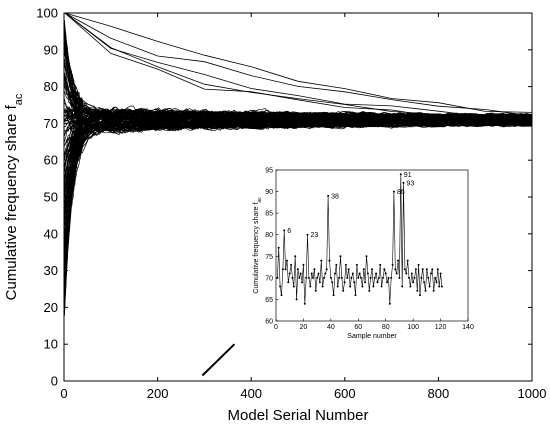  Describe the element at coordinates (276, 327) in the screenshot. I see `inset-x-tick-label: 0` at that location.